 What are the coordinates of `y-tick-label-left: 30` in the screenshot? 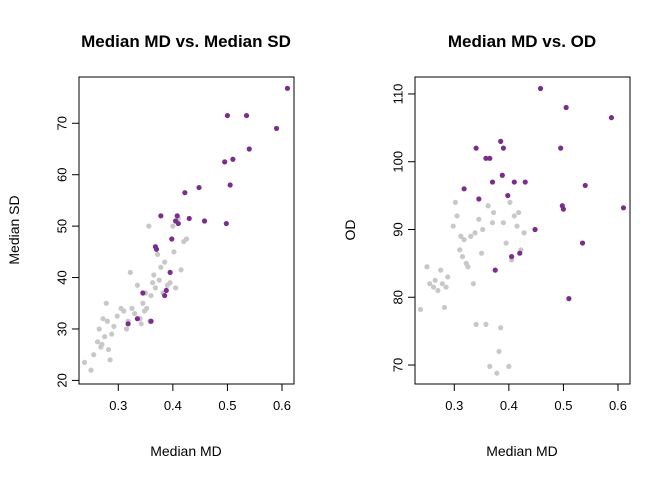 It's located at (61, 329).